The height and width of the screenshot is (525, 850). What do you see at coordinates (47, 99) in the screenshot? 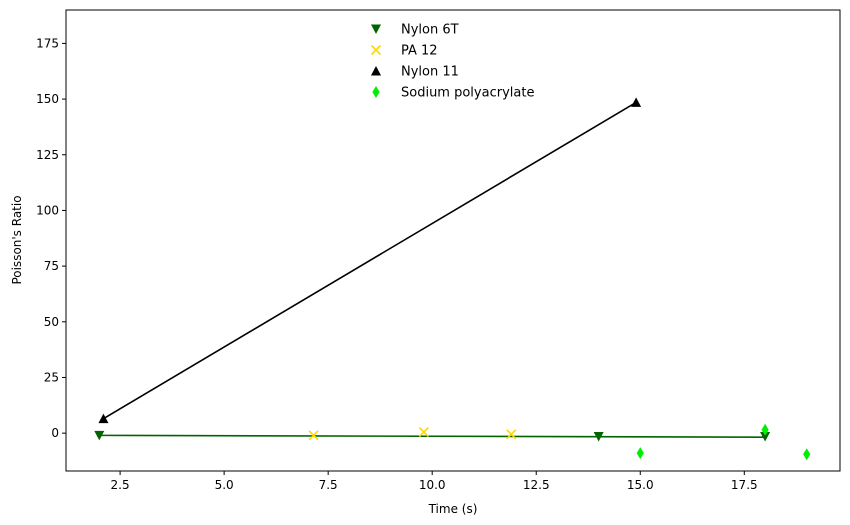
I see `y-tick-label-6: 150` at bounding box center [47, 99].